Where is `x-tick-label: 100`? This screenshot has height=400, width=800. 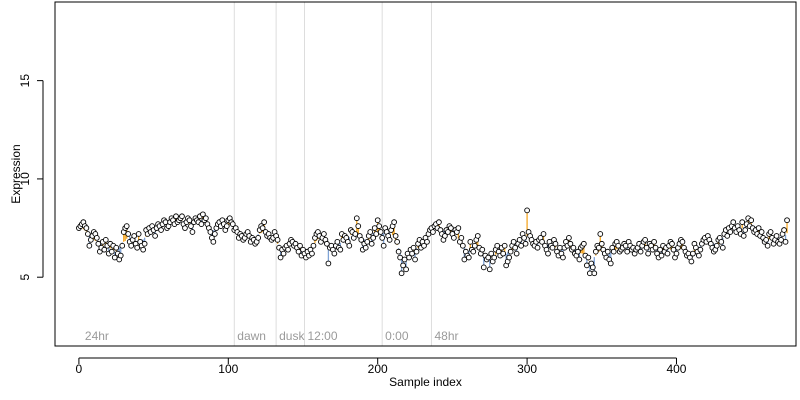
x-tick-label: 100 is located at coordinates (228, 369).